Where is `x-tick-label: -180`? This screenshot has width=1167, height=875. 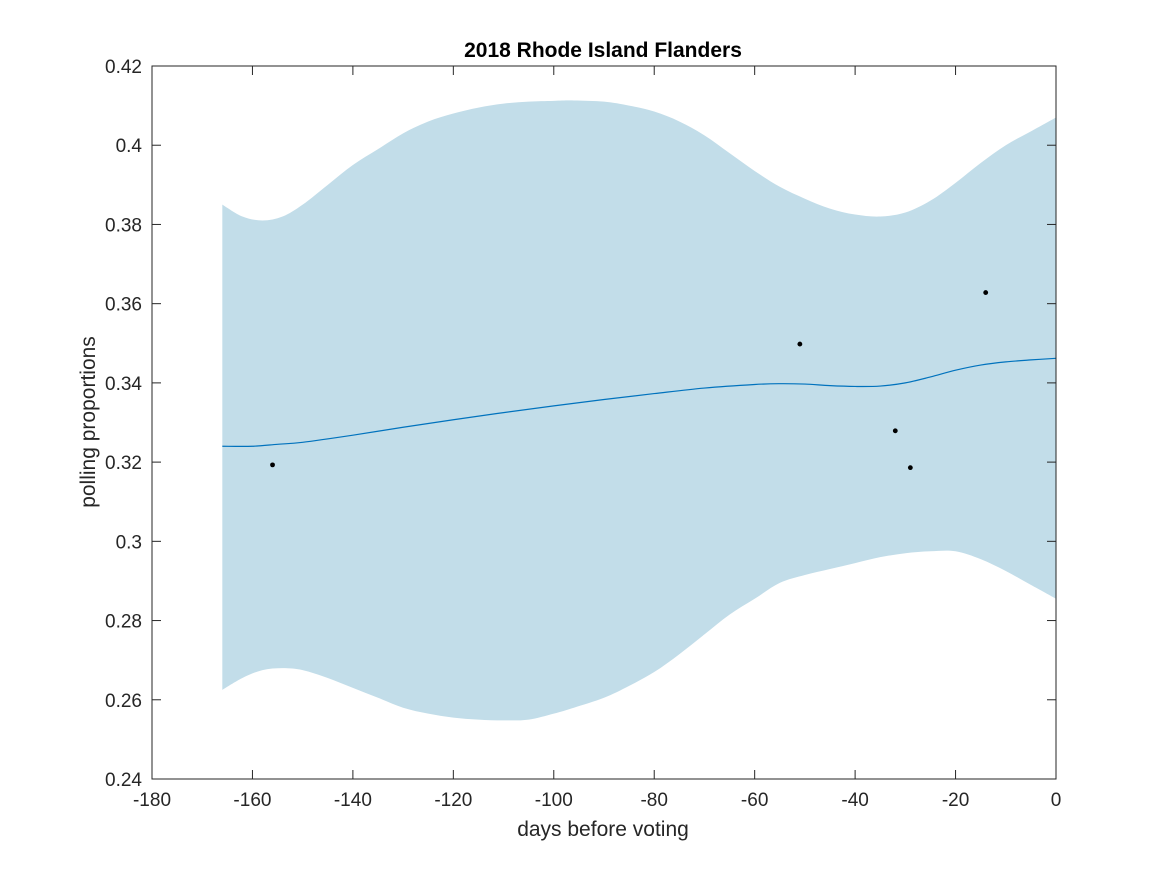
x-tick-label: -180 is located at coordinates (152, 800).